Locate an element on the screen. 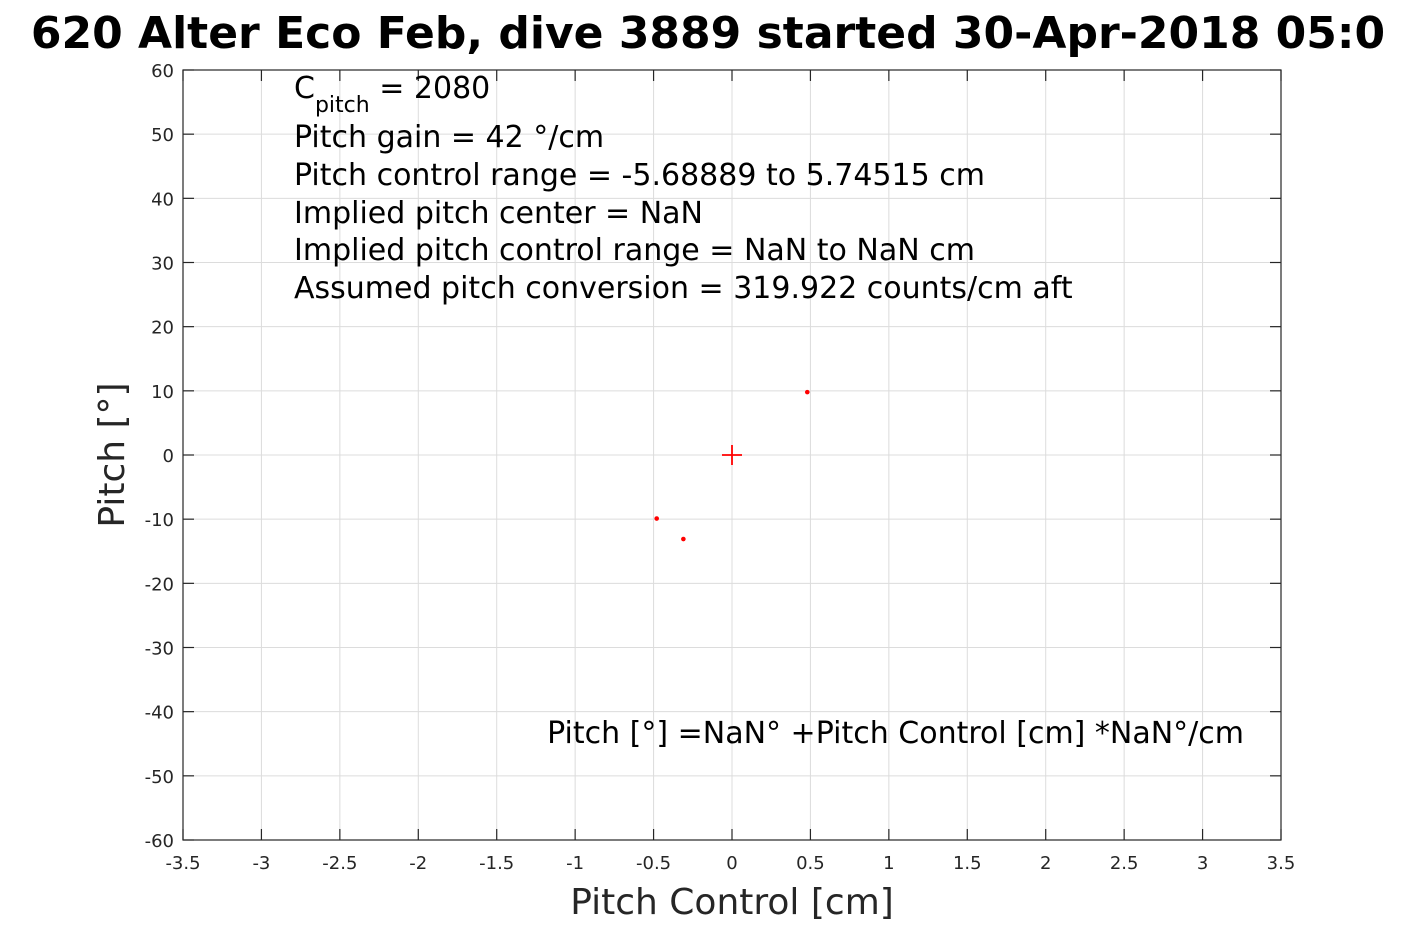 Image resolution: width=1417 pixels, height=945 pixels. x-tick-label: 2.5 is located at coordinates (1124, 863).